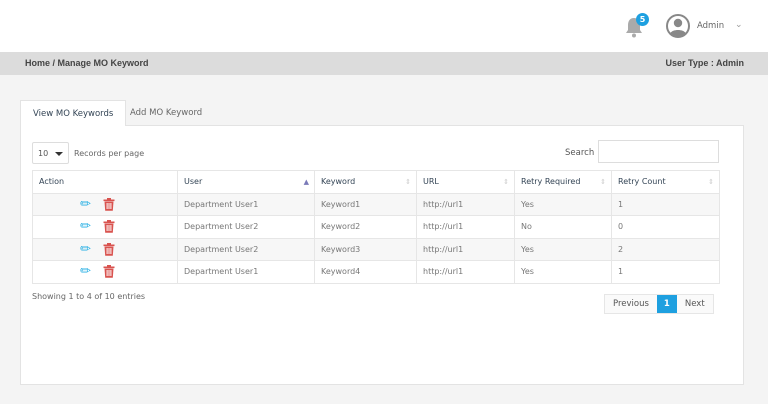 This screenshot has height=404, width=768. What do you see at coordinates (631, 304) in the screenshot?
I see `previous-button: Previous` at bounding box center [631, 304].